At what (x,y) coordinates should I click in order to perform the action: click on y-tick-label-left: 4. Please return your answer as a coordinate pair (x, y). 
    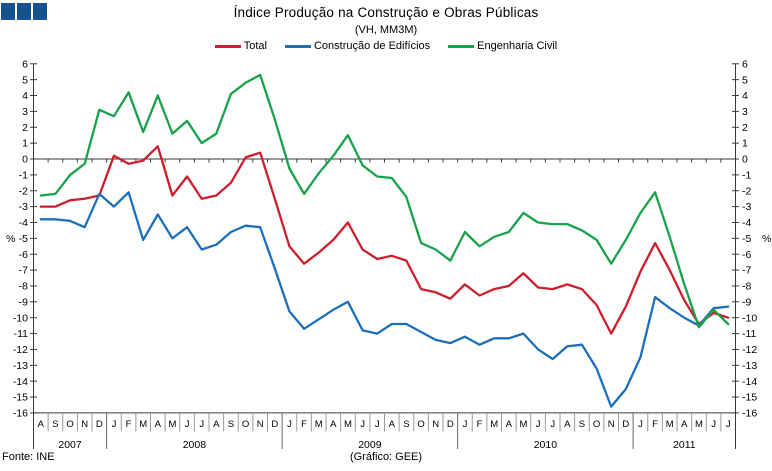
    Looking at the image, I should click on (25, 96).